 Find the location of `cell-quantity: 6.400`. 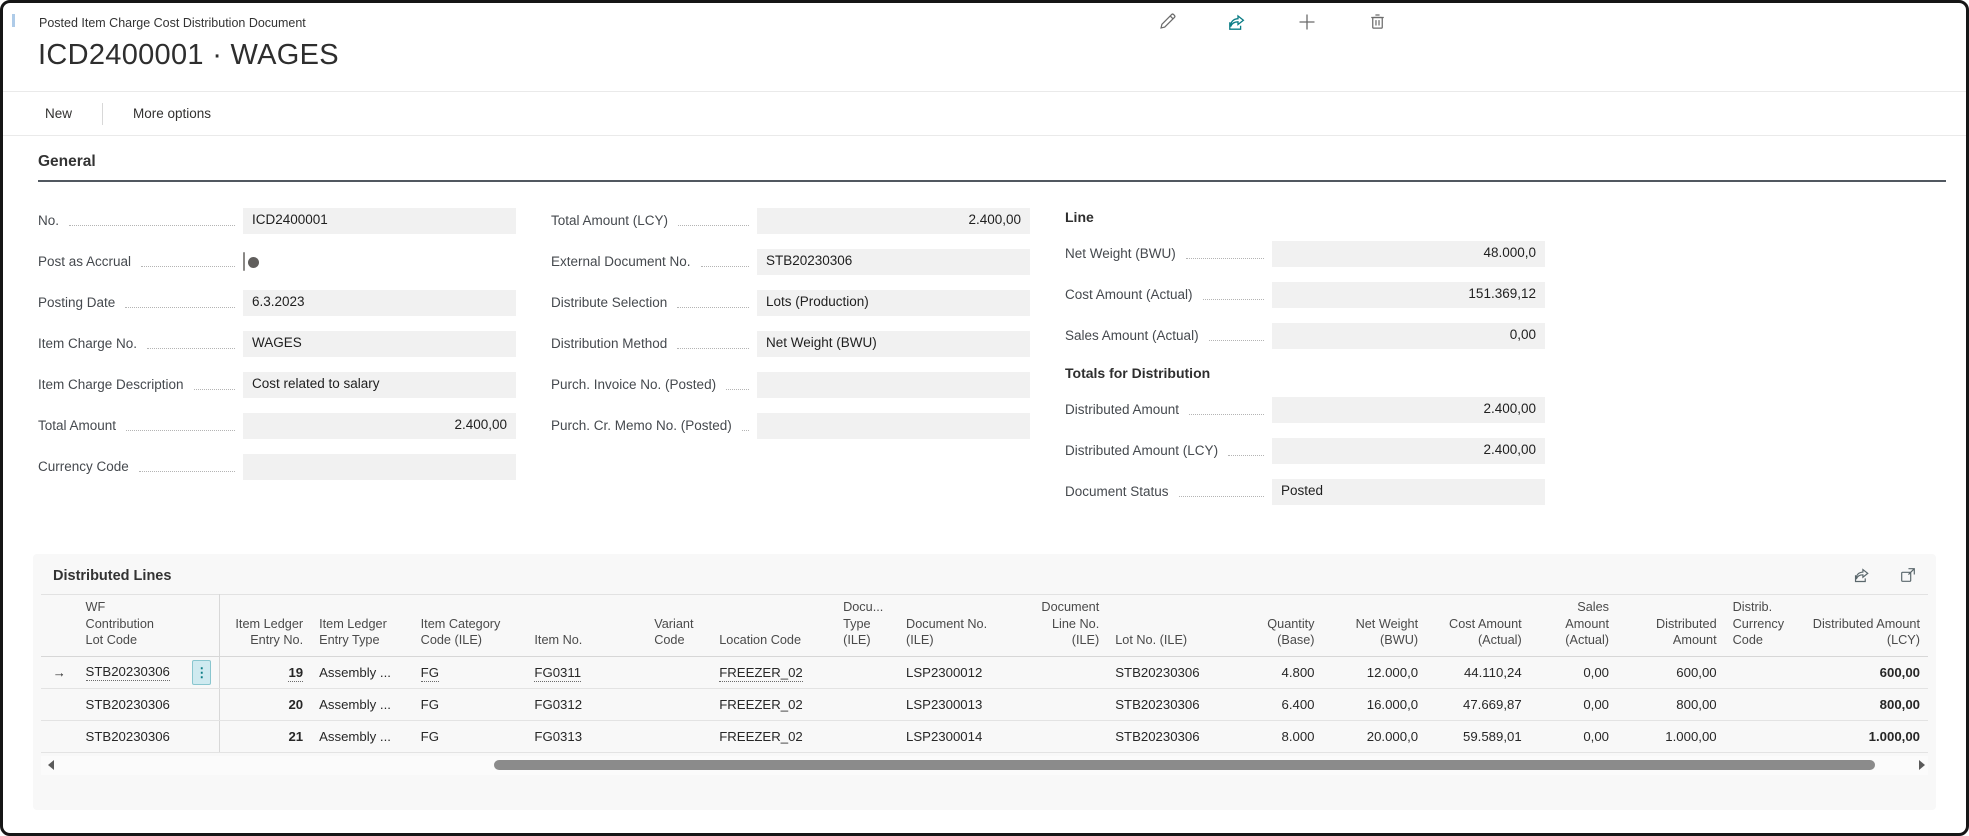

cell-quantity: 6.400 is located at coordinates (1282, 704).